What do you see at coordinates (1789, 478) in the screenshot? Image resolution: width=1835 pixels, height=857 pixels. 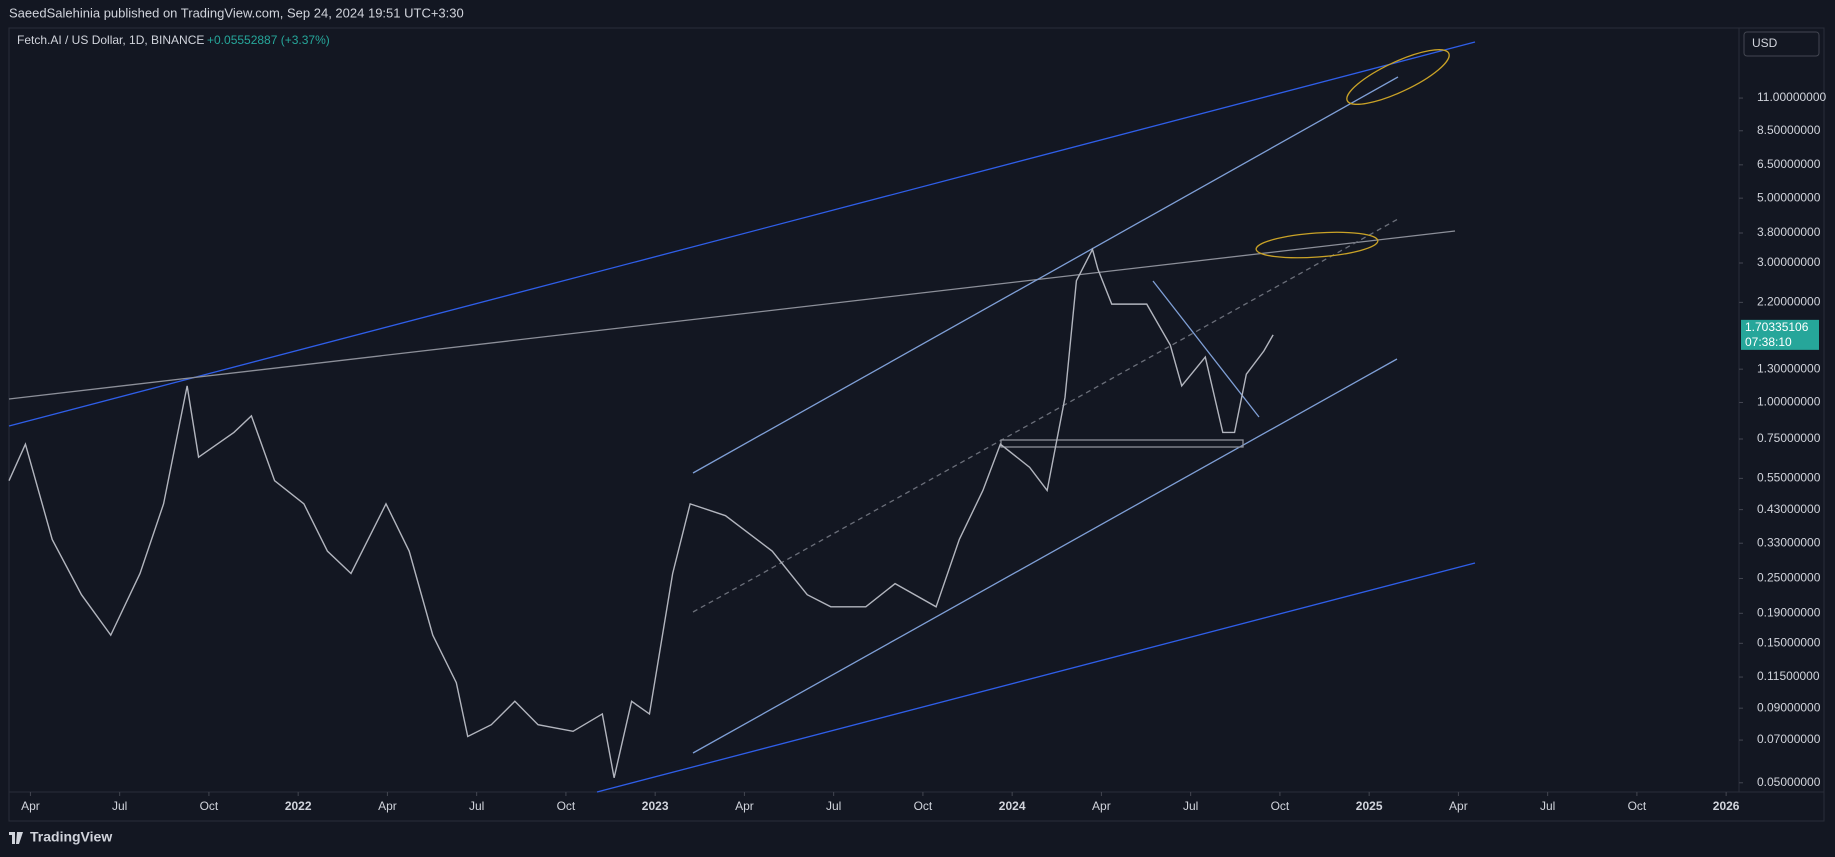 I see `y-tick-label: 0.55000000` at bounding box center [1789, 478].